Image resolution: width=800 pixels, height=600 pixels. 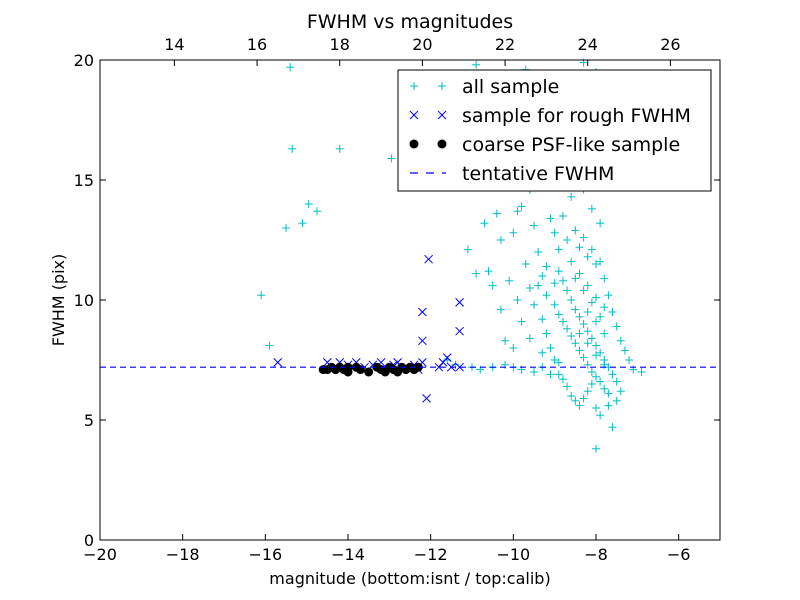 I want to click on x-tick-label: −12, so click(x=431, y=554).